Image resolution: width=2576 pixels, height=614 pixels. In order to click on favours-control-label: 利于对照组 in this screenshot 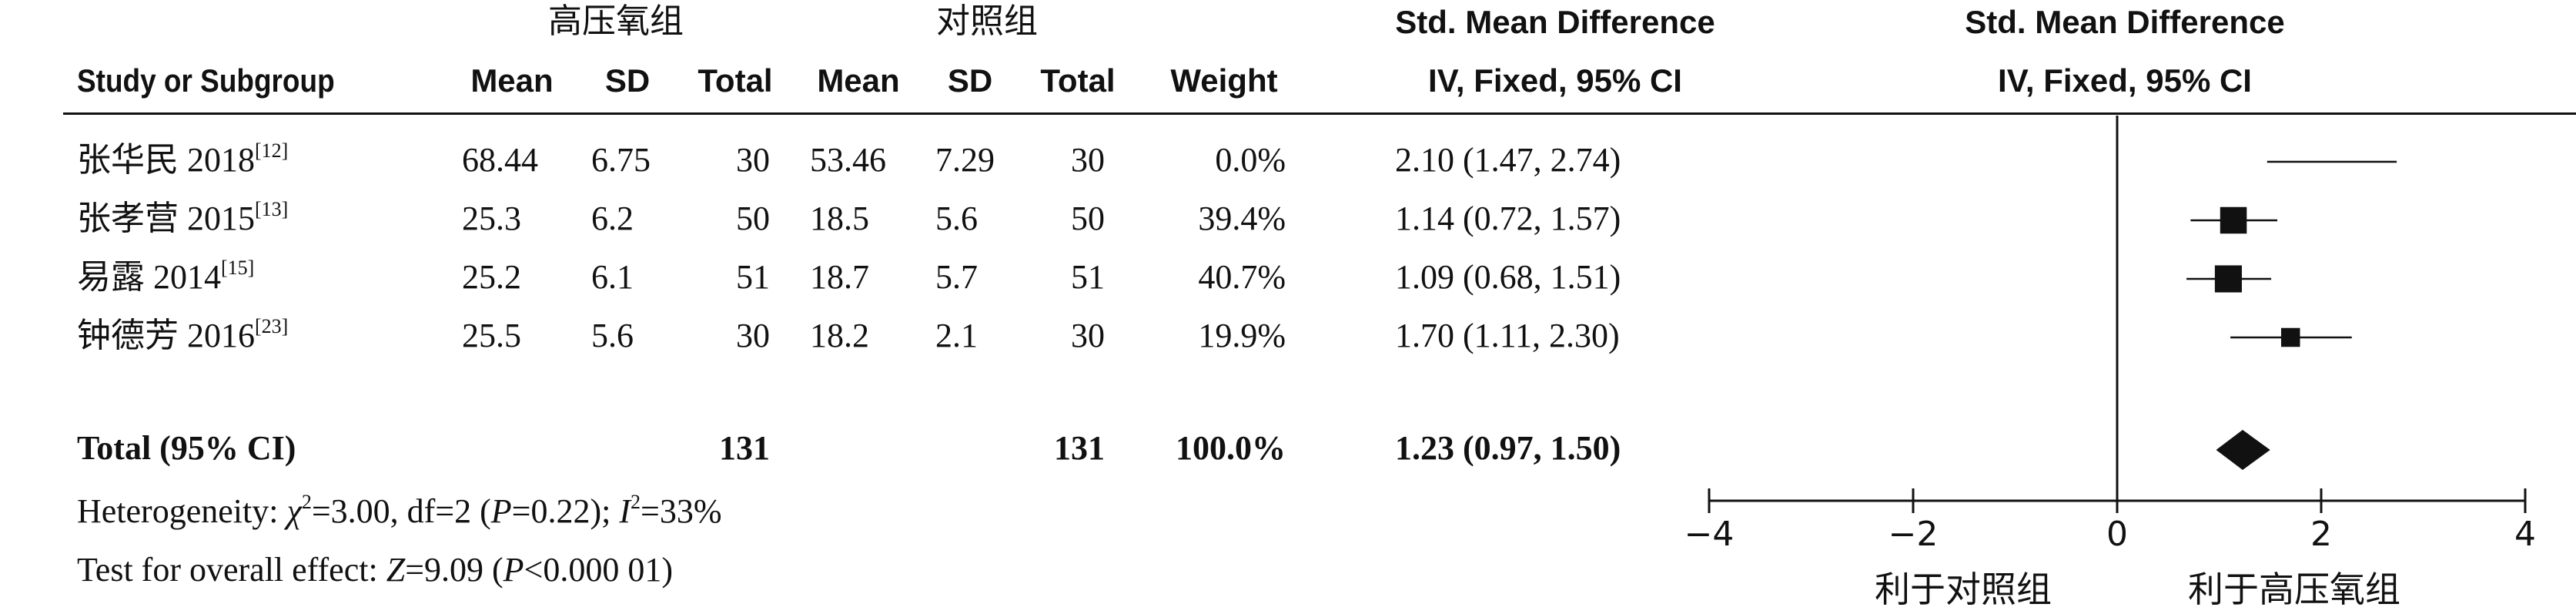, I will do `click(1964, 589)`.